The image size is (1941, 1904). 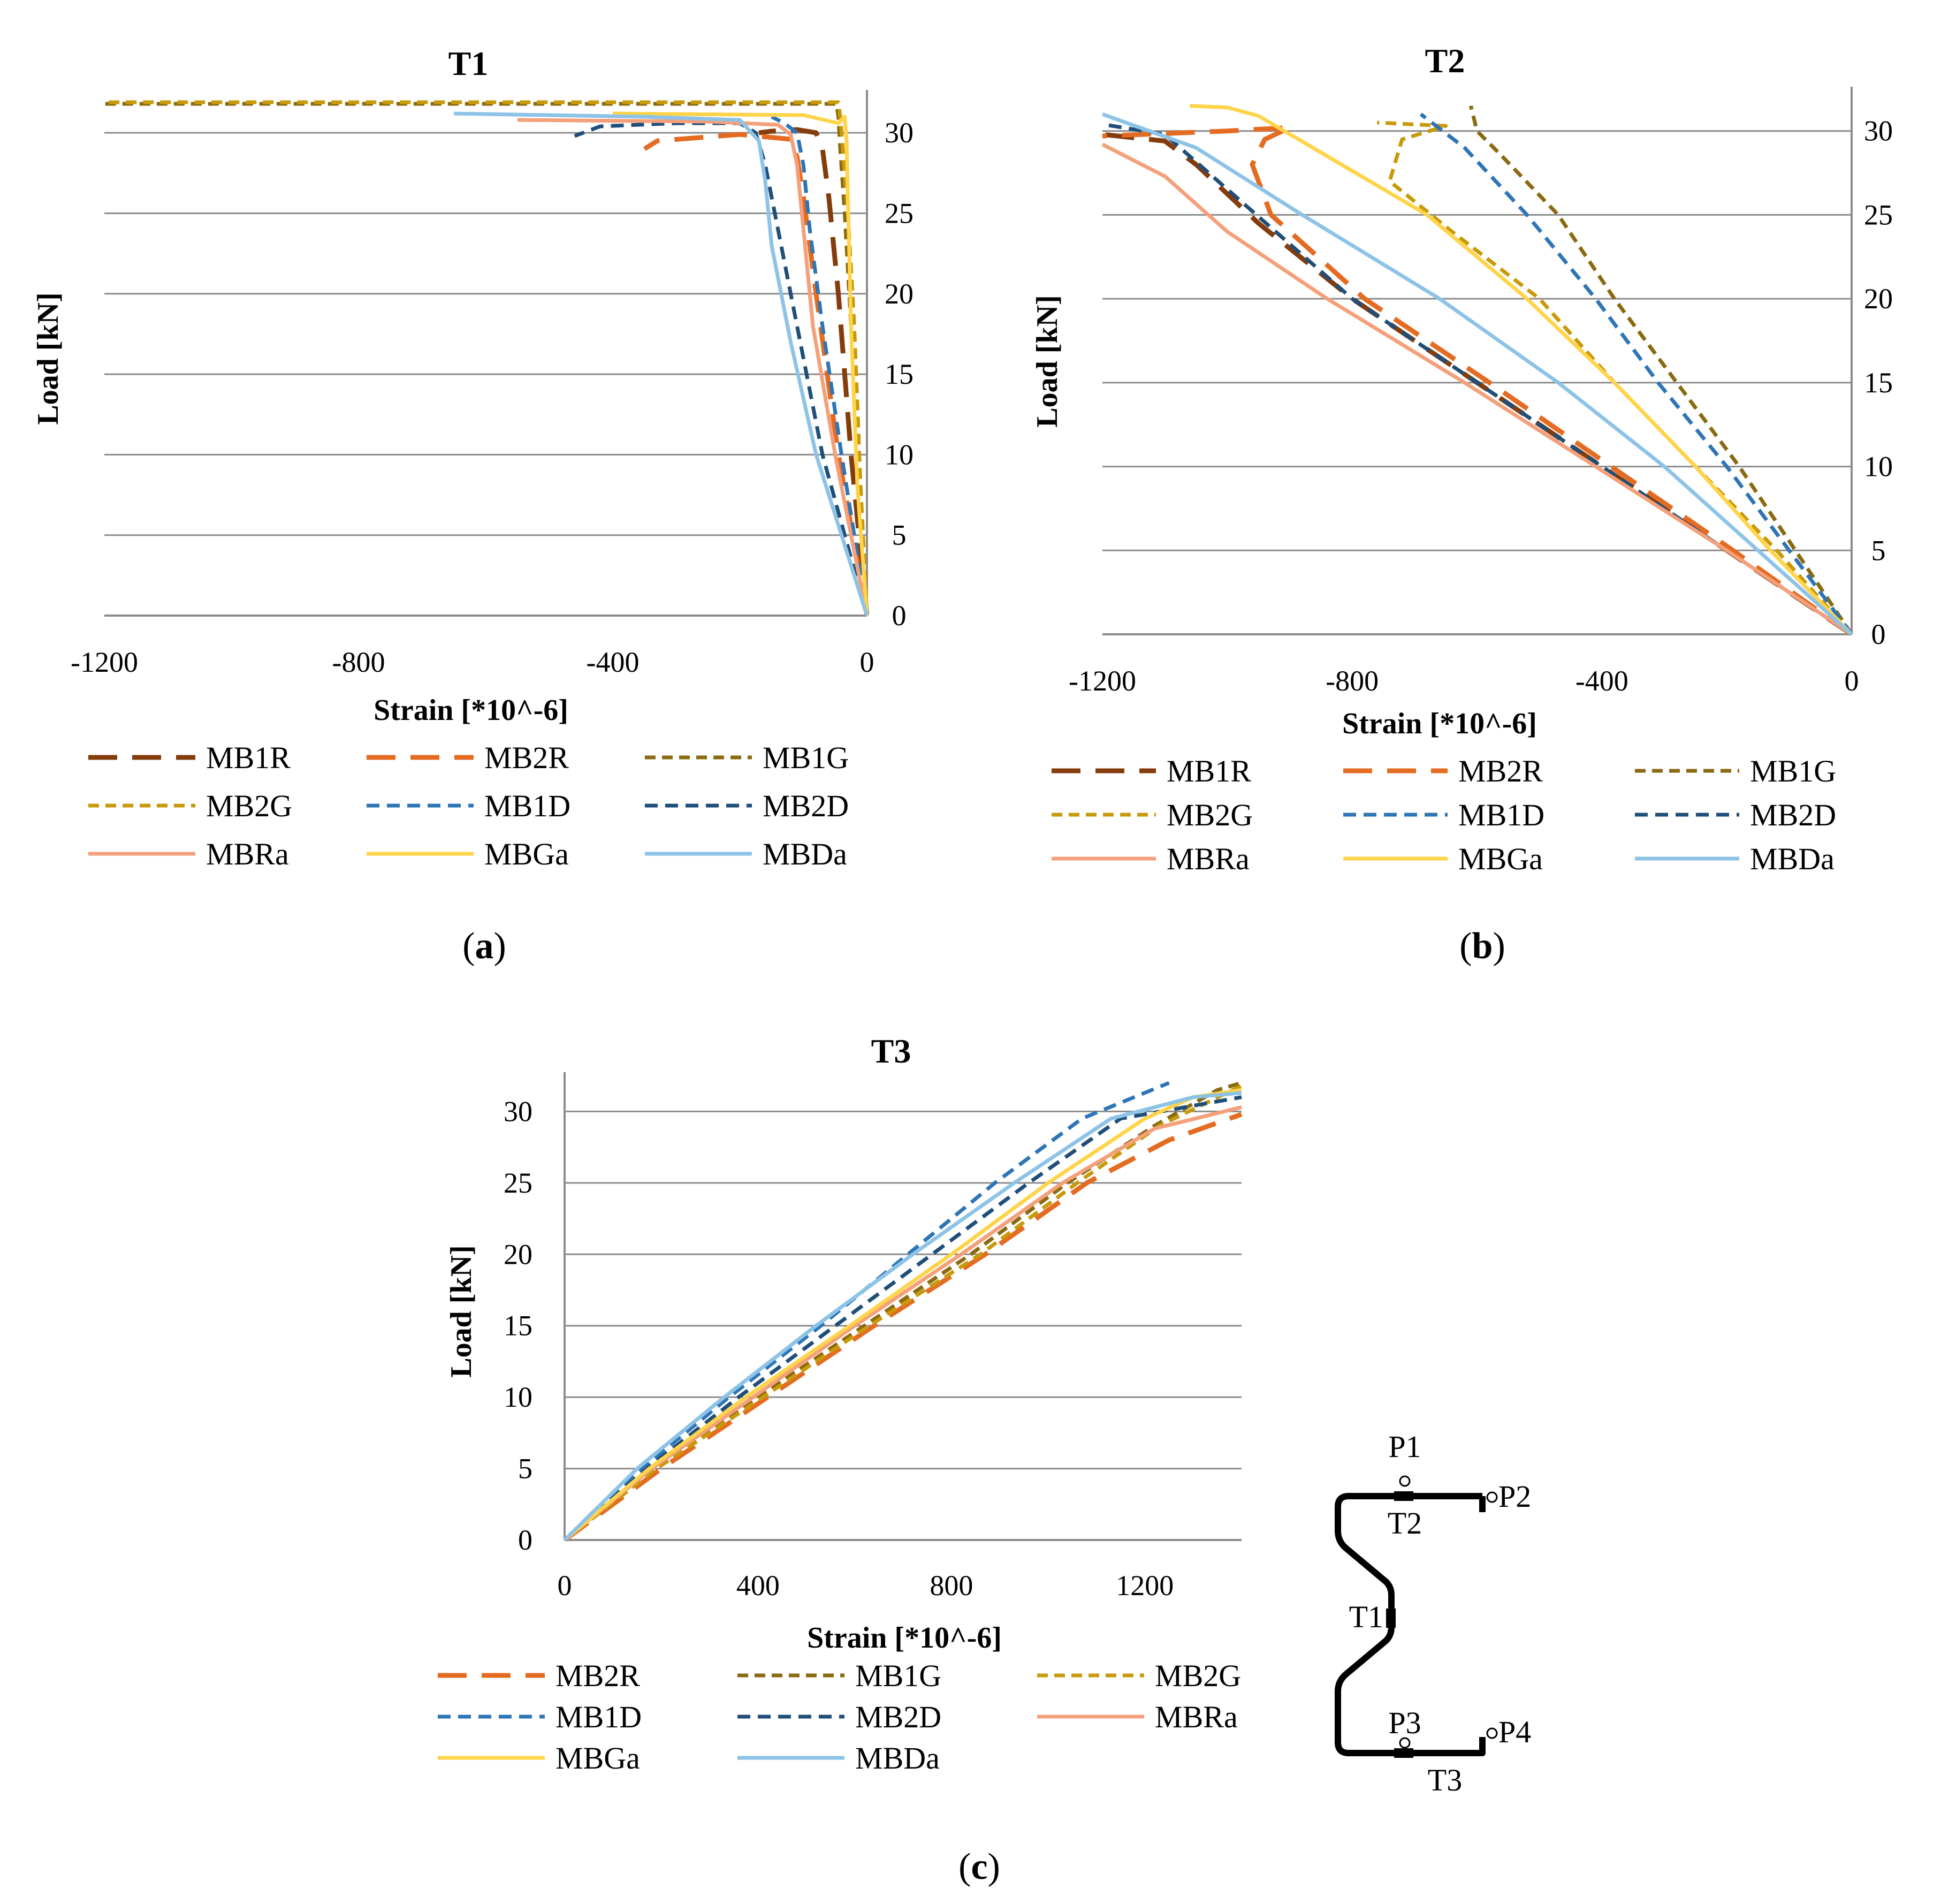 What do you see at coordinates (1405, 1481) in the screenshot?
I see `point-p1` at bounding box center [1405, 1481].